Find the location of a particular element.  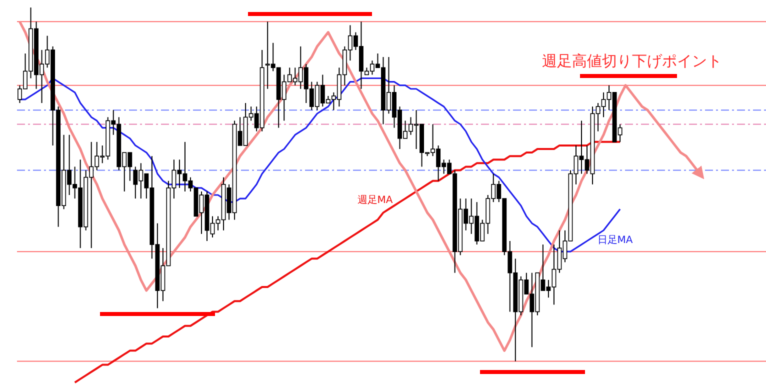

series-label: 週足MA is located at coordinates (375, 200).